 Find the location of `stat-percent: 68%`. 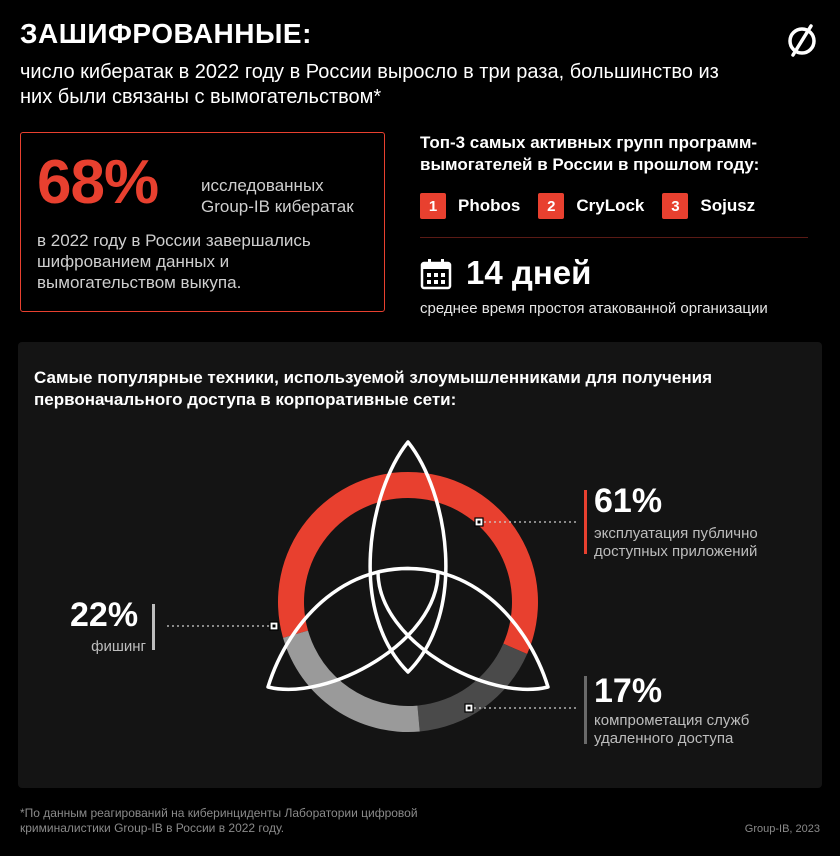

stat-percent: 68% is located at coordinates (98, 182).